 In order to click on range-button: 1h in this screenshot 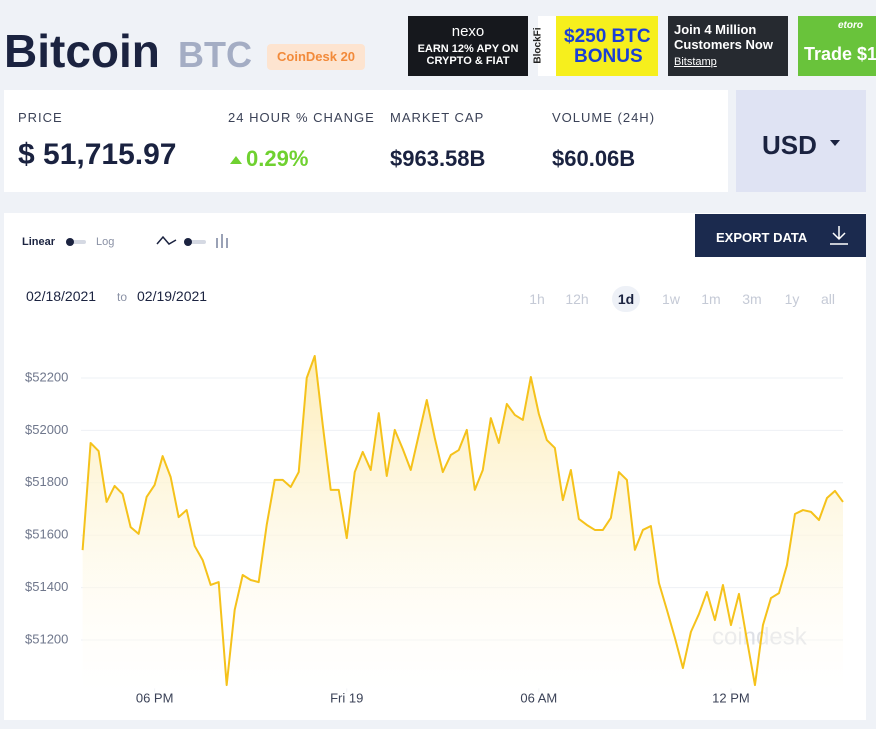, I will do `click(537, 299)`.